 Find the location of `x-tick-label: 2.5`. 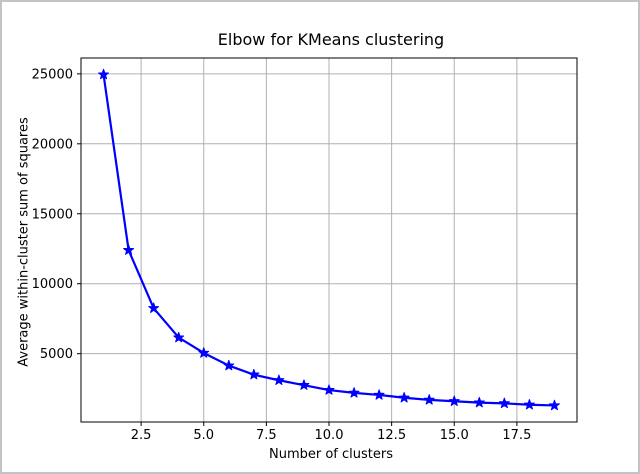

x-tick-label: 2.5 is located at coordinates (141, 435).